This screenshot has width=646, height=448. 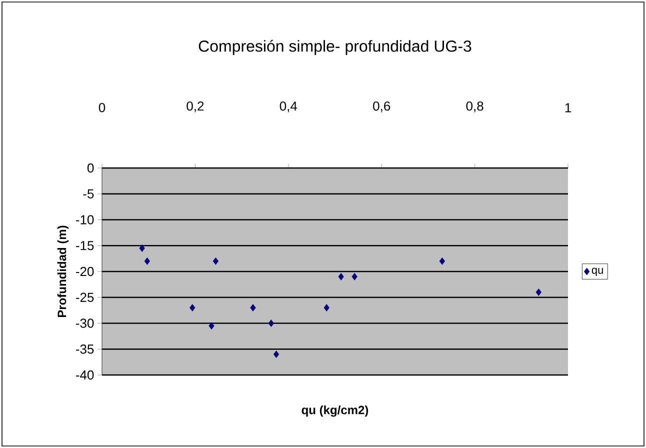 What do you see at coordinates (597, 272) in the screenshot?
I see `legend-label: qu` at bounding box center [597, 272].